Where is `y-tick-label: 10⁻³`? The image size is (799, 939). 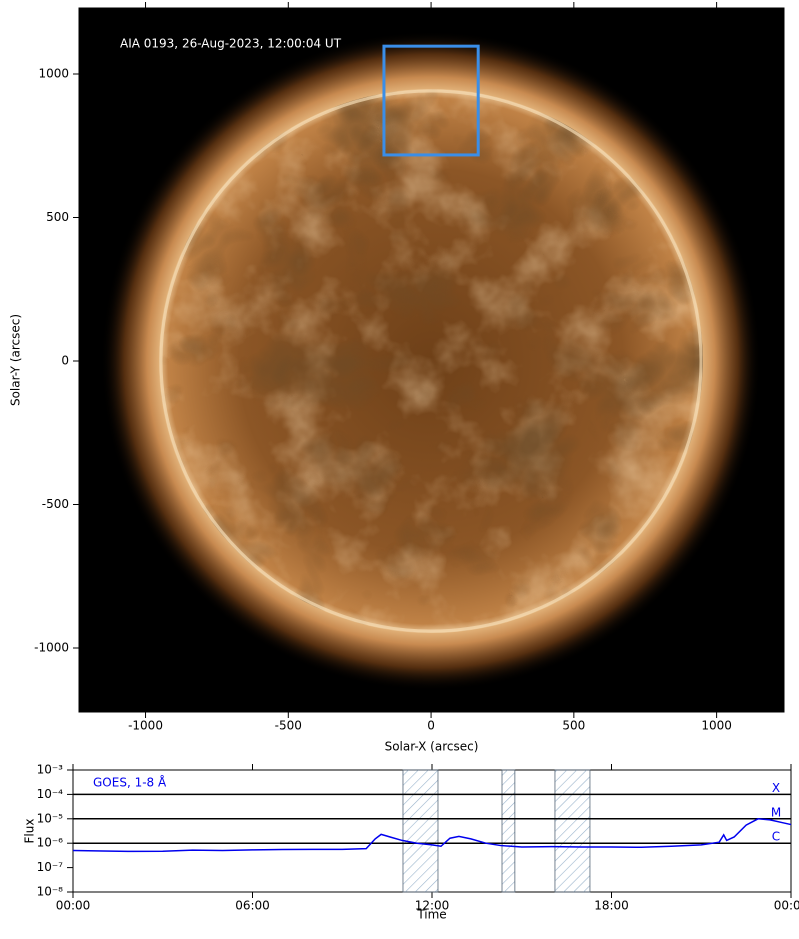 y-tick-label: 10⁻³ is located at coordinates (50, 770).